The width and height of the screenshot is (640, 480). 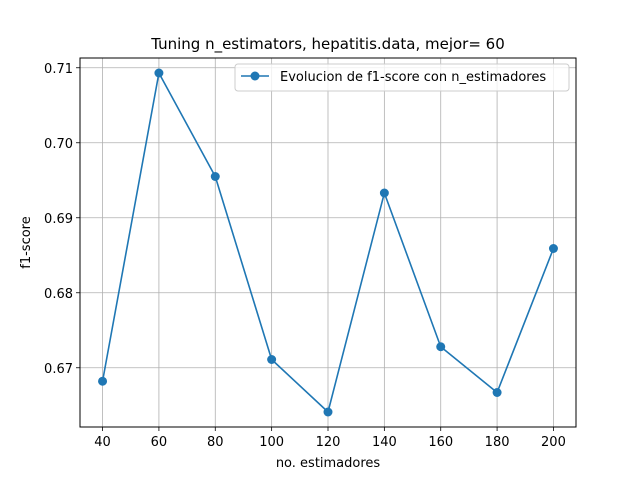 I want to click on y-tick-label: 0.68, so click(x=58, y=294).